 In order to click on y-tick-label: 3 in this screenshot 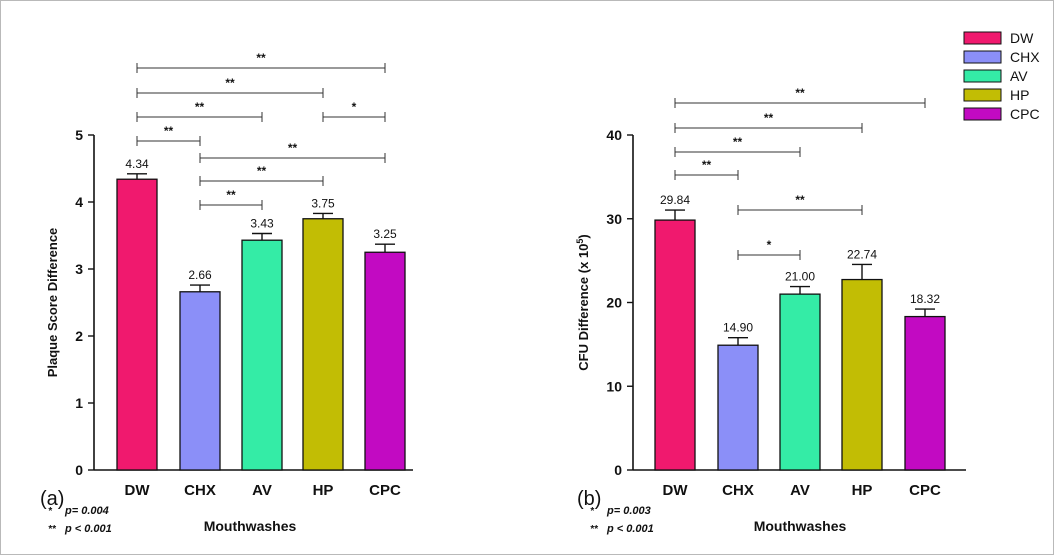, I will do `click(79, 269)`.